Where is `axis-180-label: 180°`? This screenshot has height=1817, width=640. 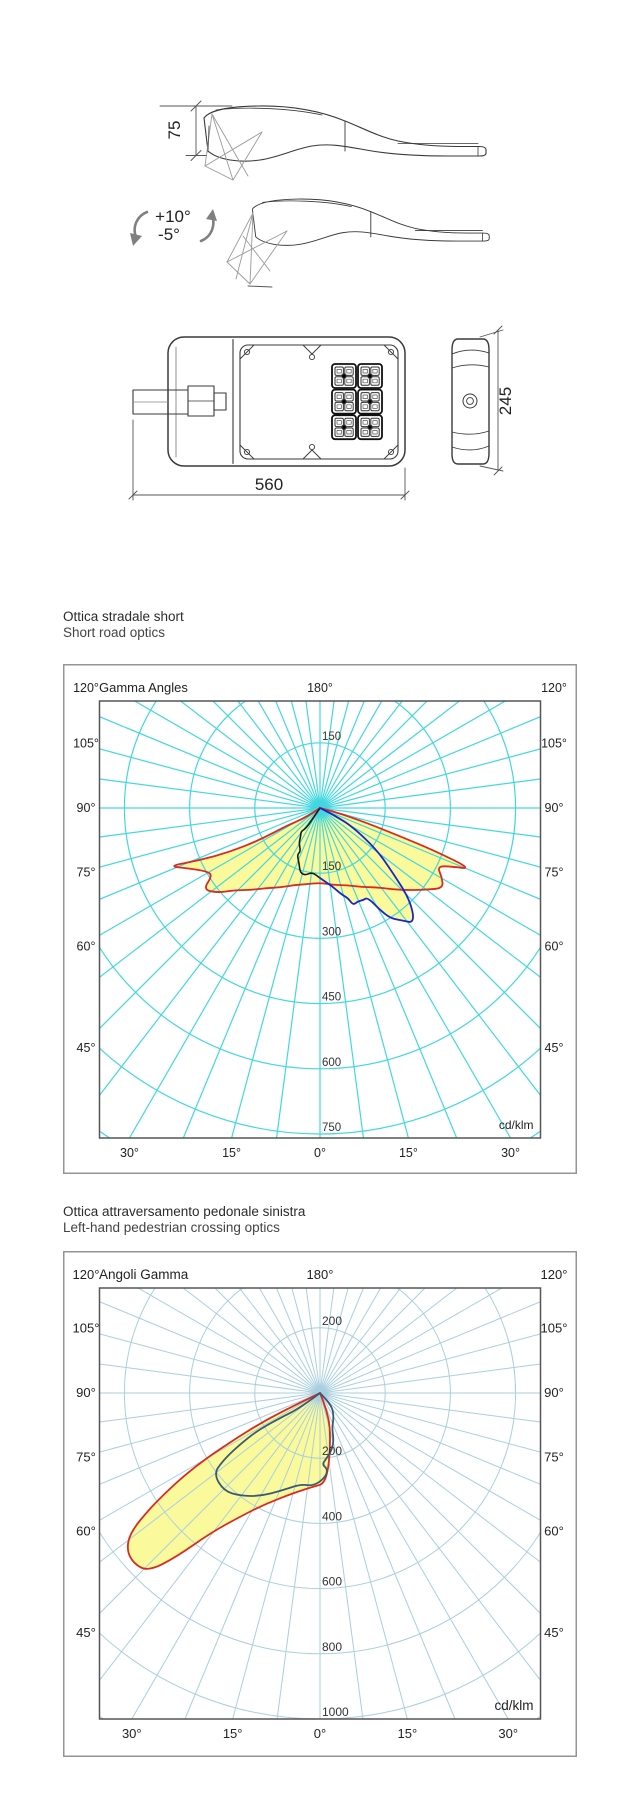
axis-180-label: 180° is located at coordinates (320, 688).